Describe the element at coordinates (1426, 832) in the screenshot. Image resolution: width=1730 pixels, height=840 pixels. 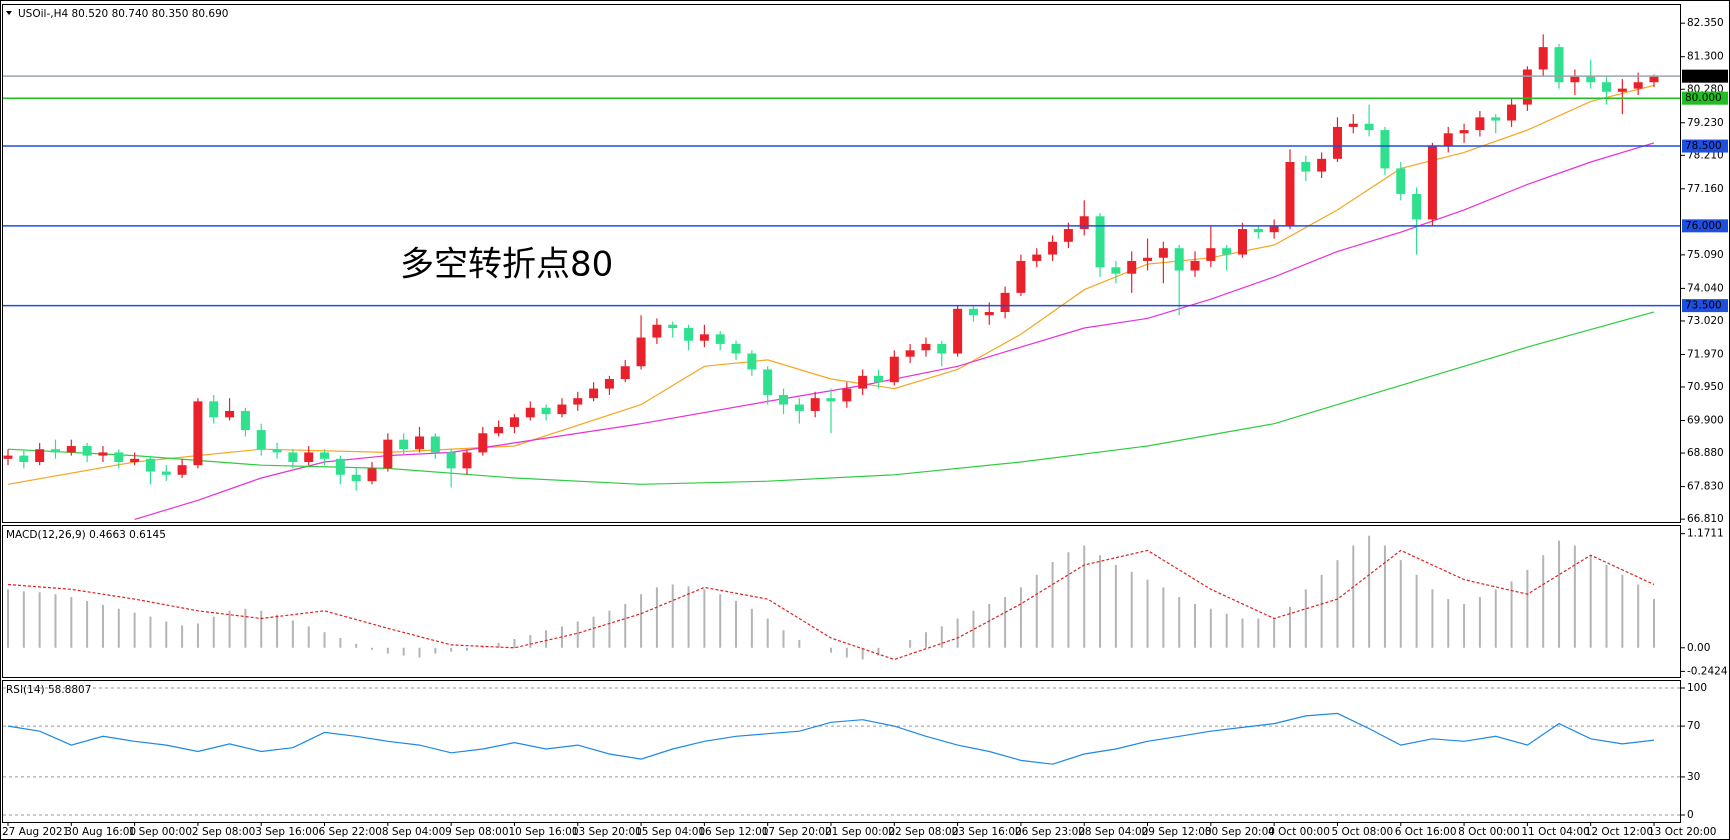
I see `x-tick-label: 6 Oct 16:00` at that location.